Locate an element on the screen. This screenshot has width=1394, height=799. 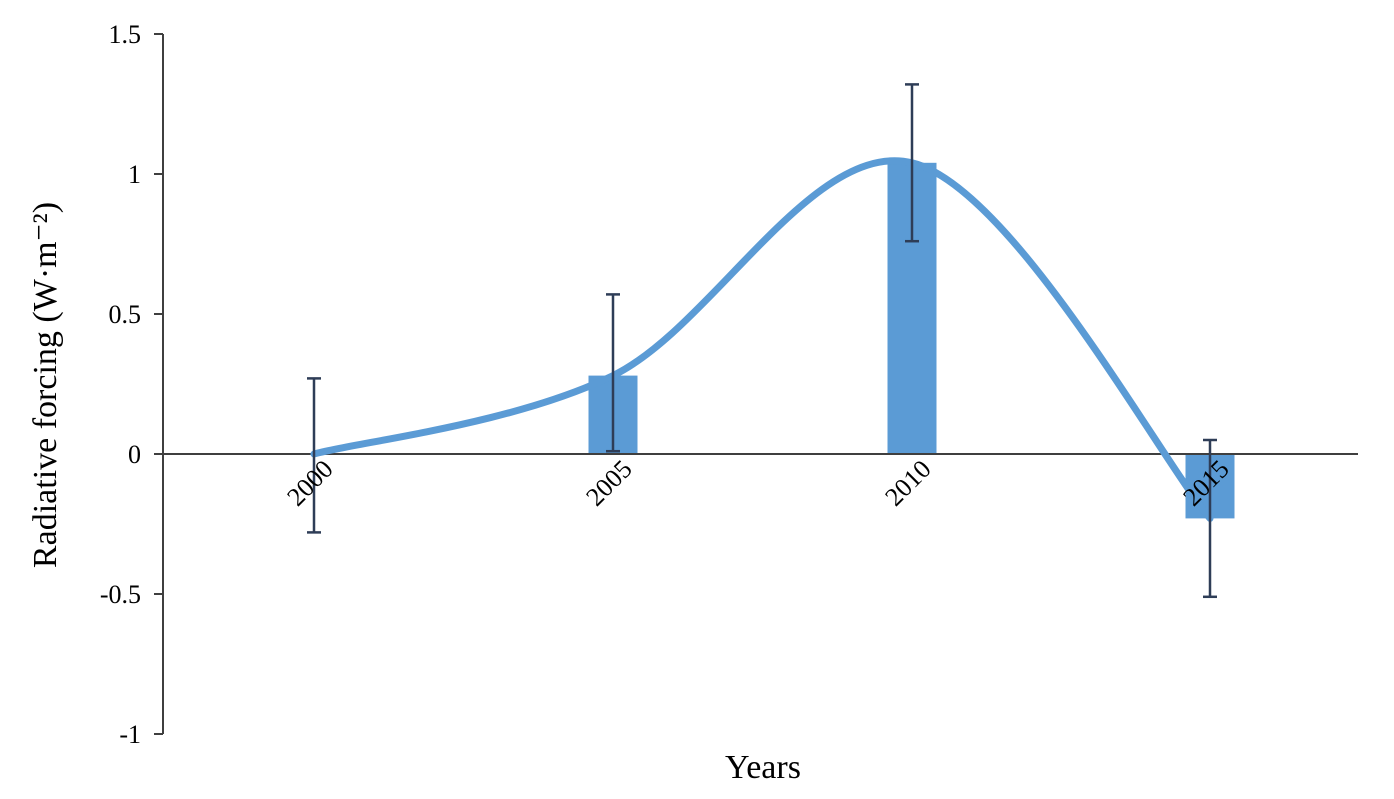
x-tick-label-2005: 2005 is located at coordinates (608, 482).